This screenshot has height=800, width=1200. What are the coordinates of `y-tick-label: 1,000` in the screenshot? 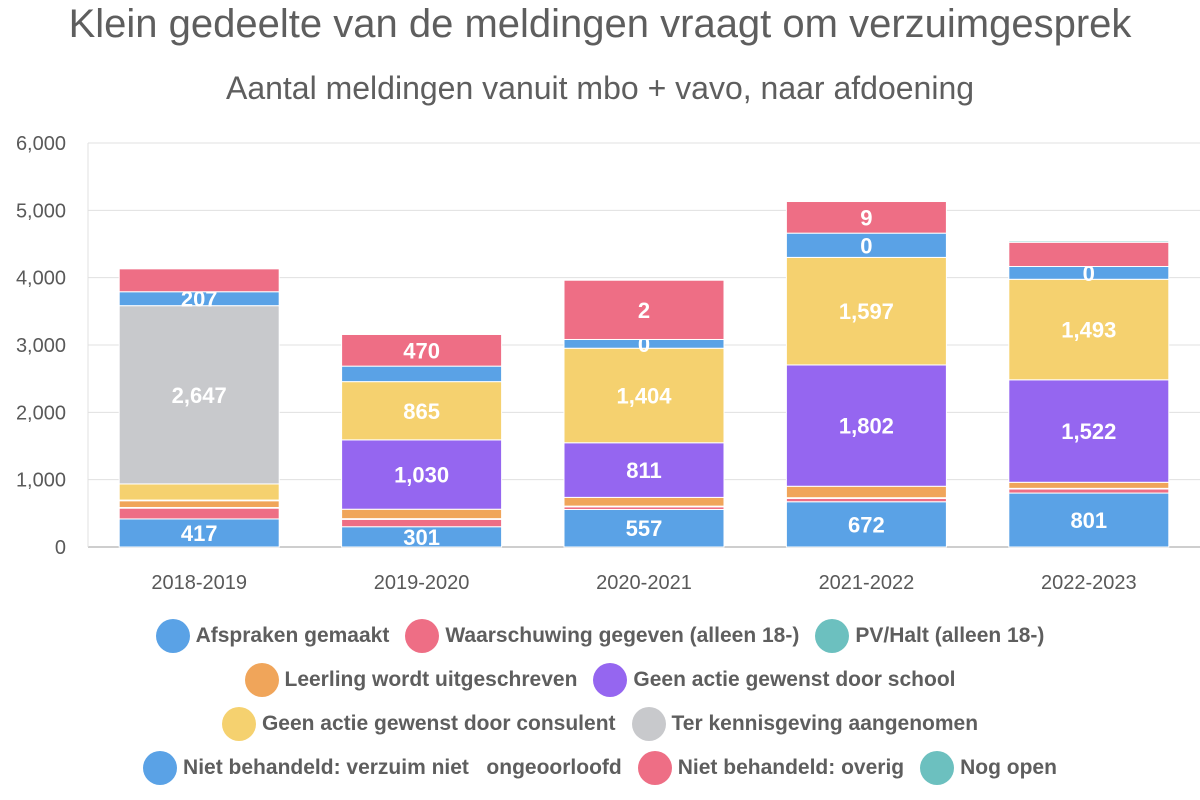 It's located at (41, 481).